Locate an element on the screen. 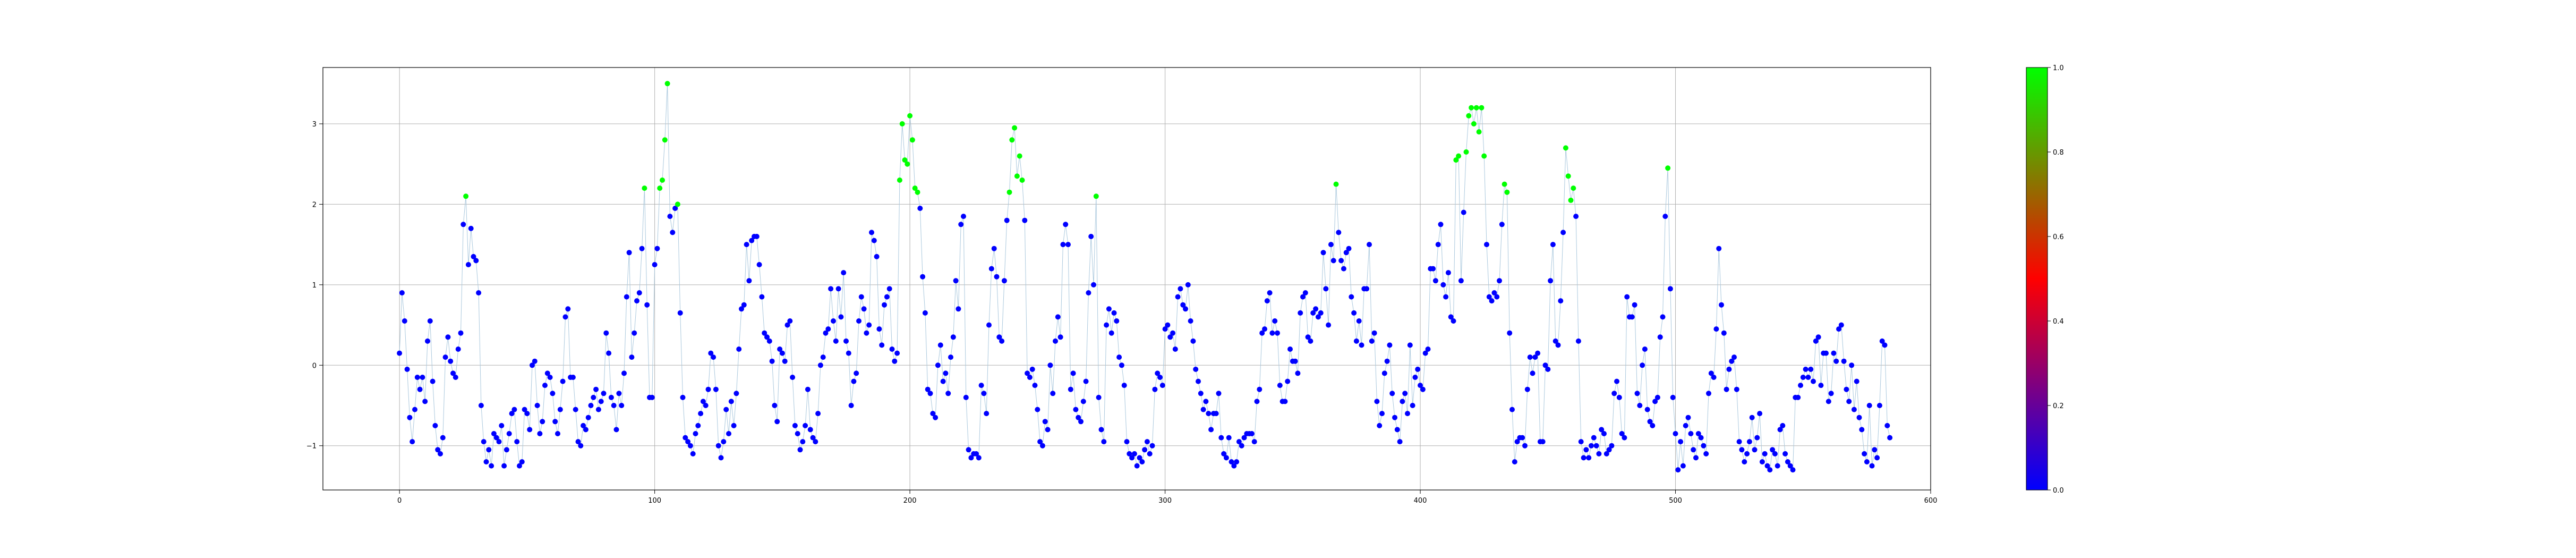 The width and height of the screenshot is (2576, 558). colorbar-gradient is located at coordinates (2037, 279).